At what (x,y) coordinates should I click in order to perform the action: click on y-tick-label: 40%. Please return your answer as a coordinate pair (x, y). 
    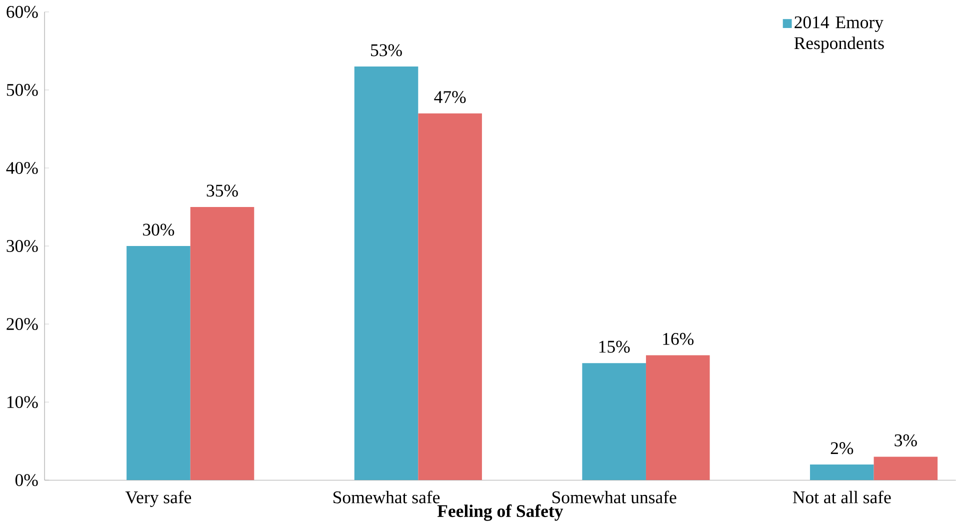
    Looking at the image, I should click on (22, 168).